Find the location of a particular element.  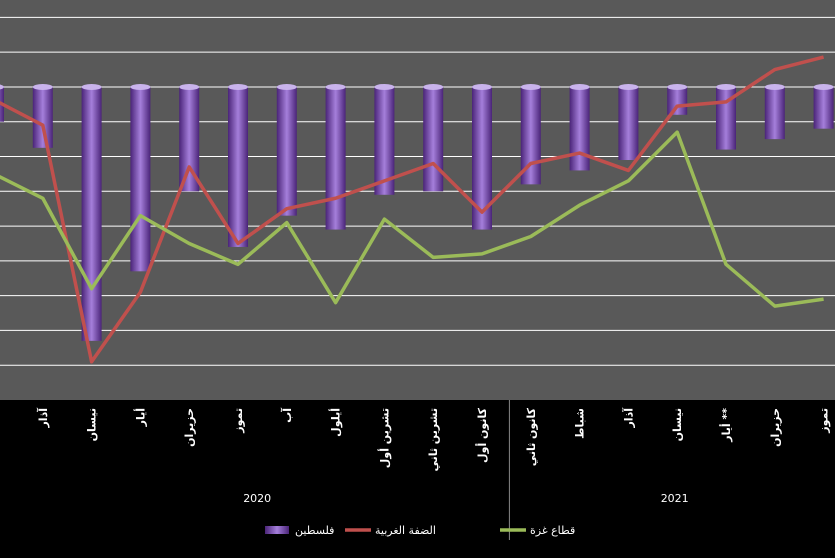

x-group-label: 2021 is located at coordinates (675, 498).